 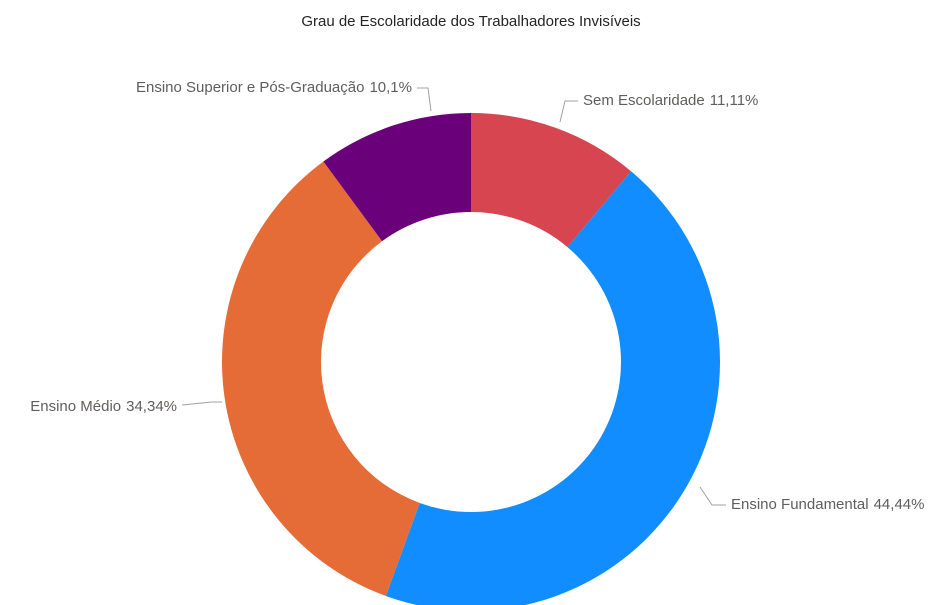 What do you see at coordinates (800, 504) in the screenshot?
I see `category-label: Ensino Fundamental` at bounding box center [800, 504].